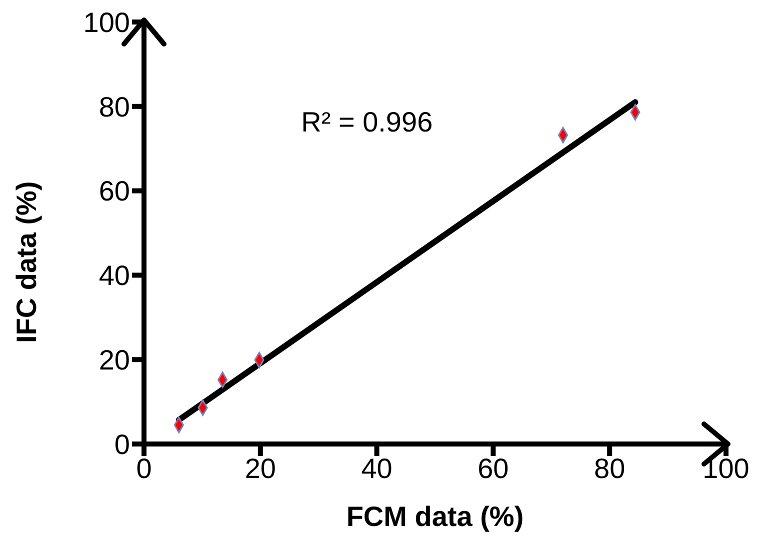 Image resolution: width=766 pixels, height=554 pixels. I want to click on x-tick-label: 60, so click(493, 468).